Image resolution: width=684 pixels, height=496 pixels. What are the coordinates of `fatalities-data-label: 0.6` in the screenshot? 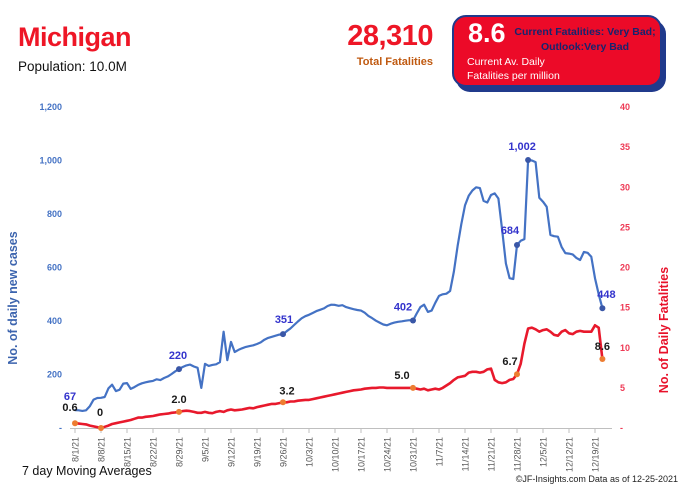 It's located at (69, 408).